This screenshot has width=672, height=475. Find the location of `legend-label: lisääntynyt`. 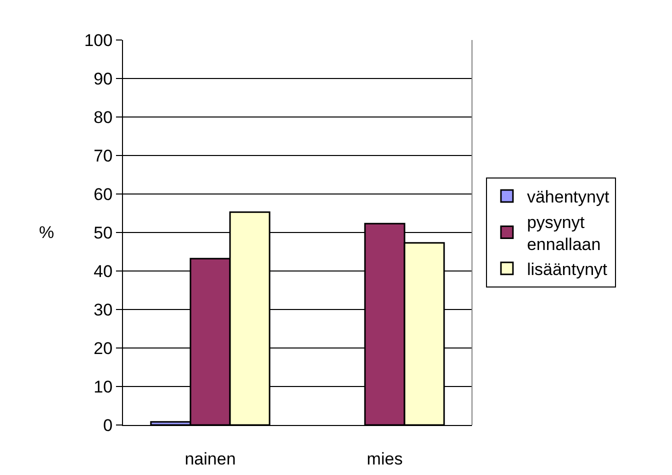

legend-label: lisääntynyt is located at coordinates (567, 269).